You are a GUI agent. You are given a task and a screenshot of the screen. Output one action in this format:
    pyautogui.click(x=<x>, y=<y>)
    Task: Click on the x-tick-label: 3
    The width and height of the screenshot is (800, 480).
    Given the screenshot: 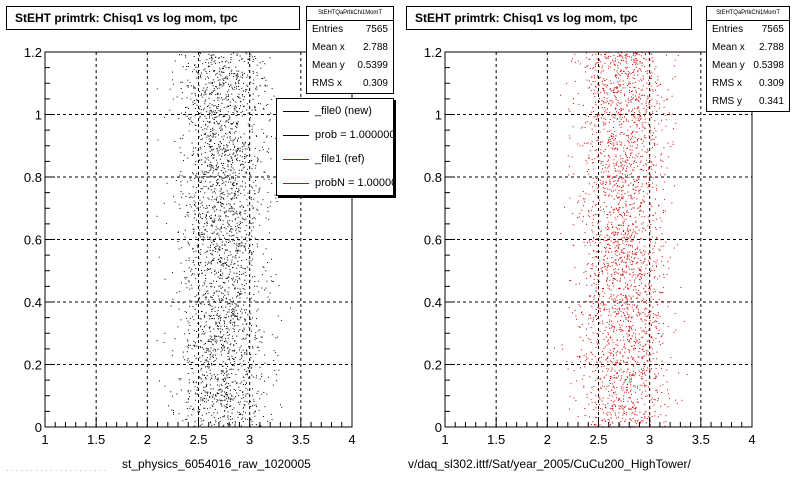 What is the action you would take?
    pyautogui.click(x=249, y=439)
    